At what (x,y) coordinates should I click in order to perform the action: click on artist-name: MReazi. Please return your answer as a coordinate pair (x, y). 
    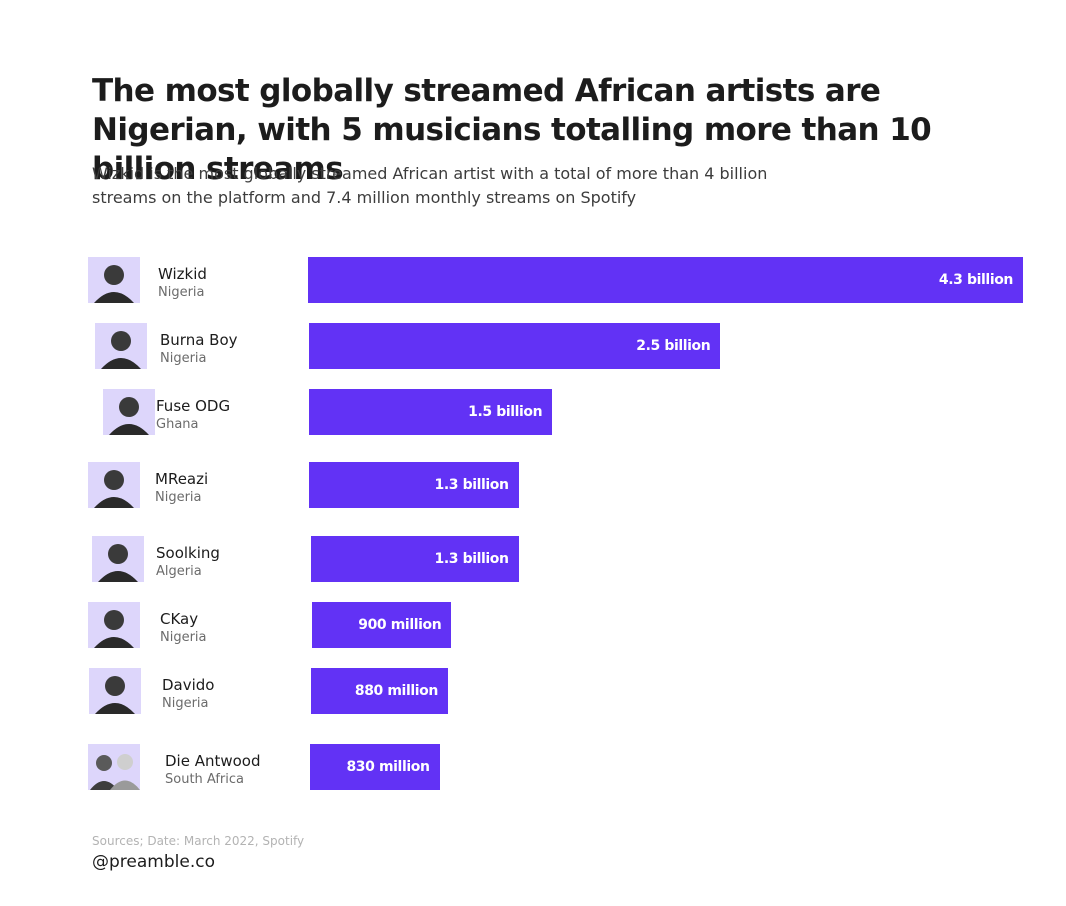
    Looking at the image, I should click on (182, 479).